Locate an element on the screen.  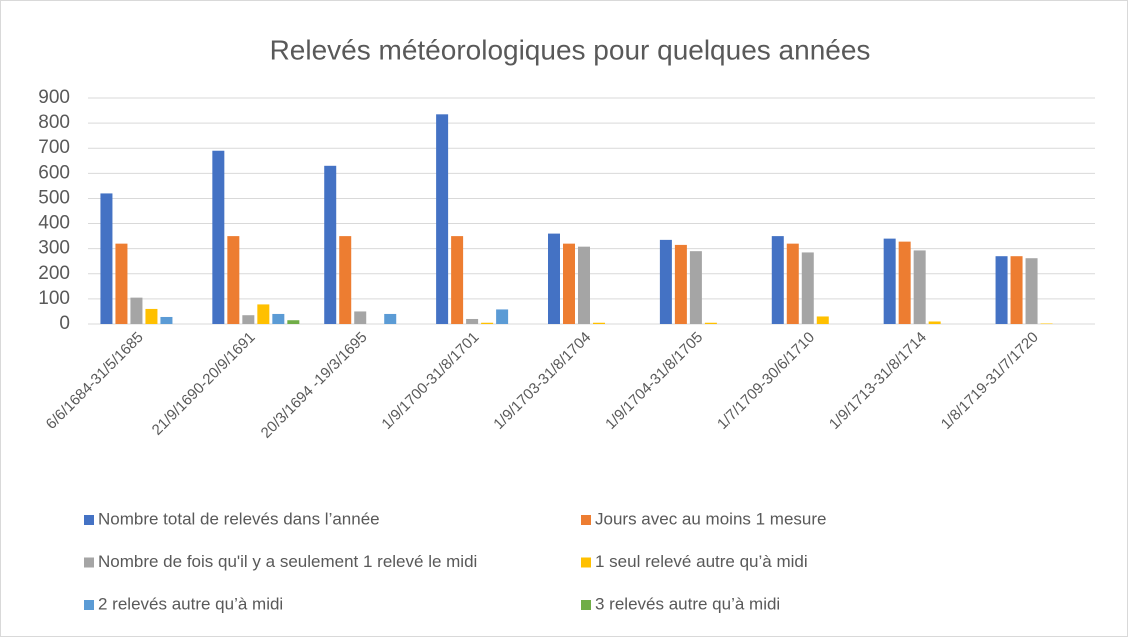
legend-label: Jours avec au moins 1 mesure is located at coordinates (711, 518).